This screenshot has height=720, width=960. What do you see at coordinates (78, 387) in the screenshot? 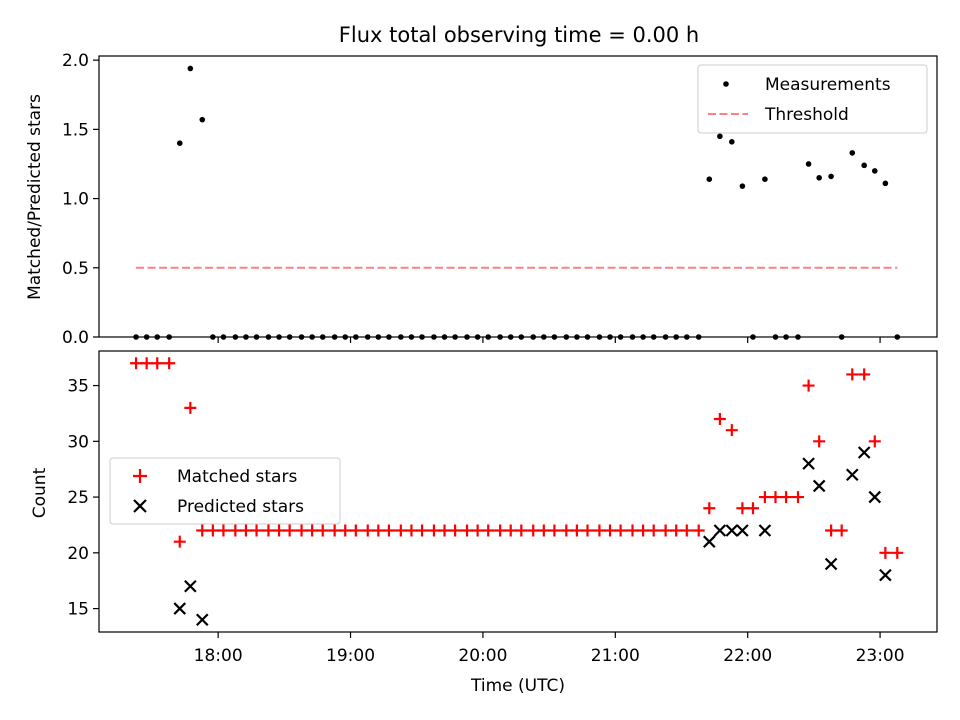
I see `y-tick-label: 35` at bounding box center [78, 387].